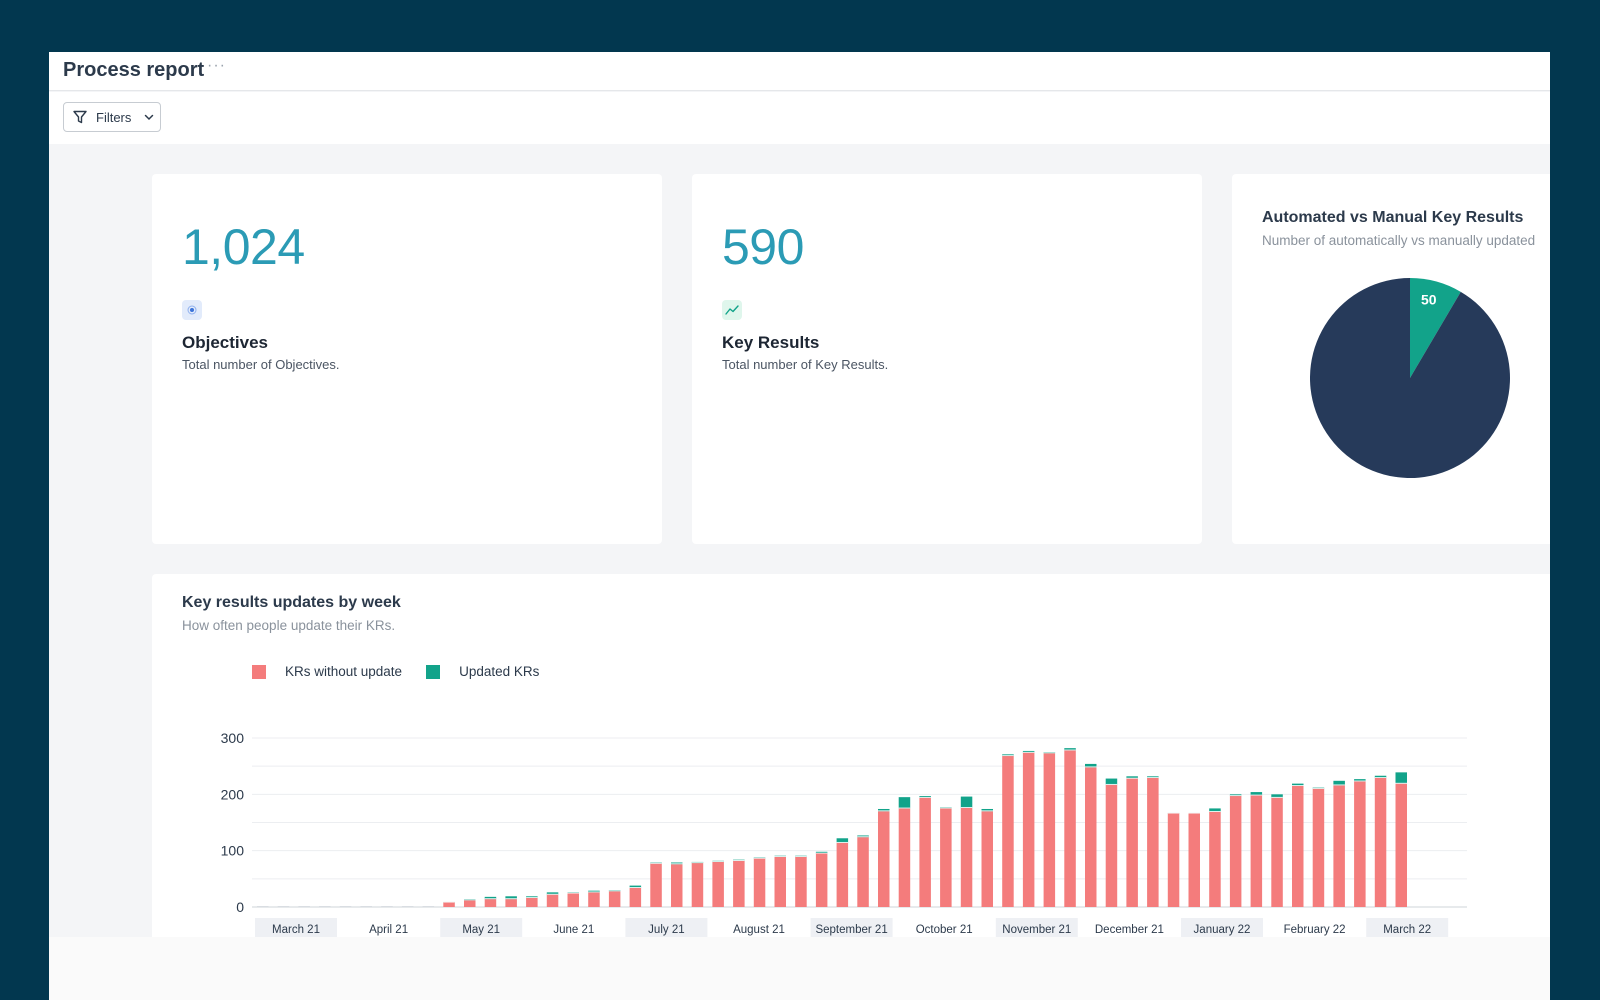  What do you see at coordinates (799, 118) in the screenshot?
I see `toolbar: Filters` at bounding box center [799, 118].